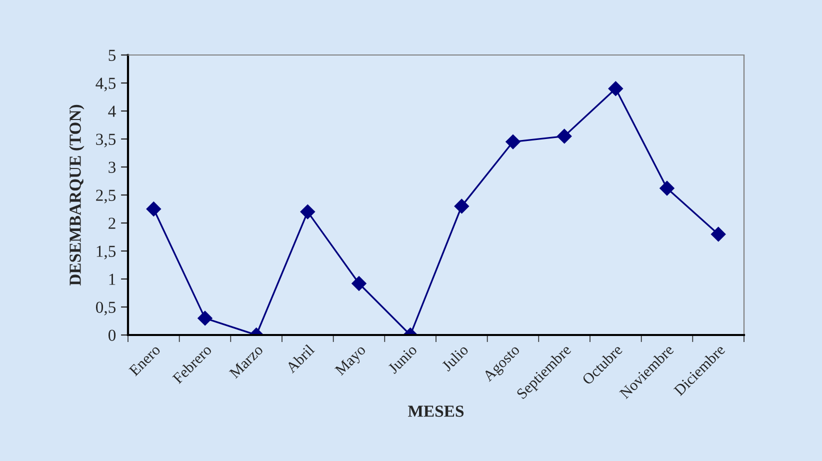 This screenshot has height=461, width=822. What do you see at coordinates (112, 167) in the screenshot?
I see `y-tick-label: 3` at bounding box center [112, 167].